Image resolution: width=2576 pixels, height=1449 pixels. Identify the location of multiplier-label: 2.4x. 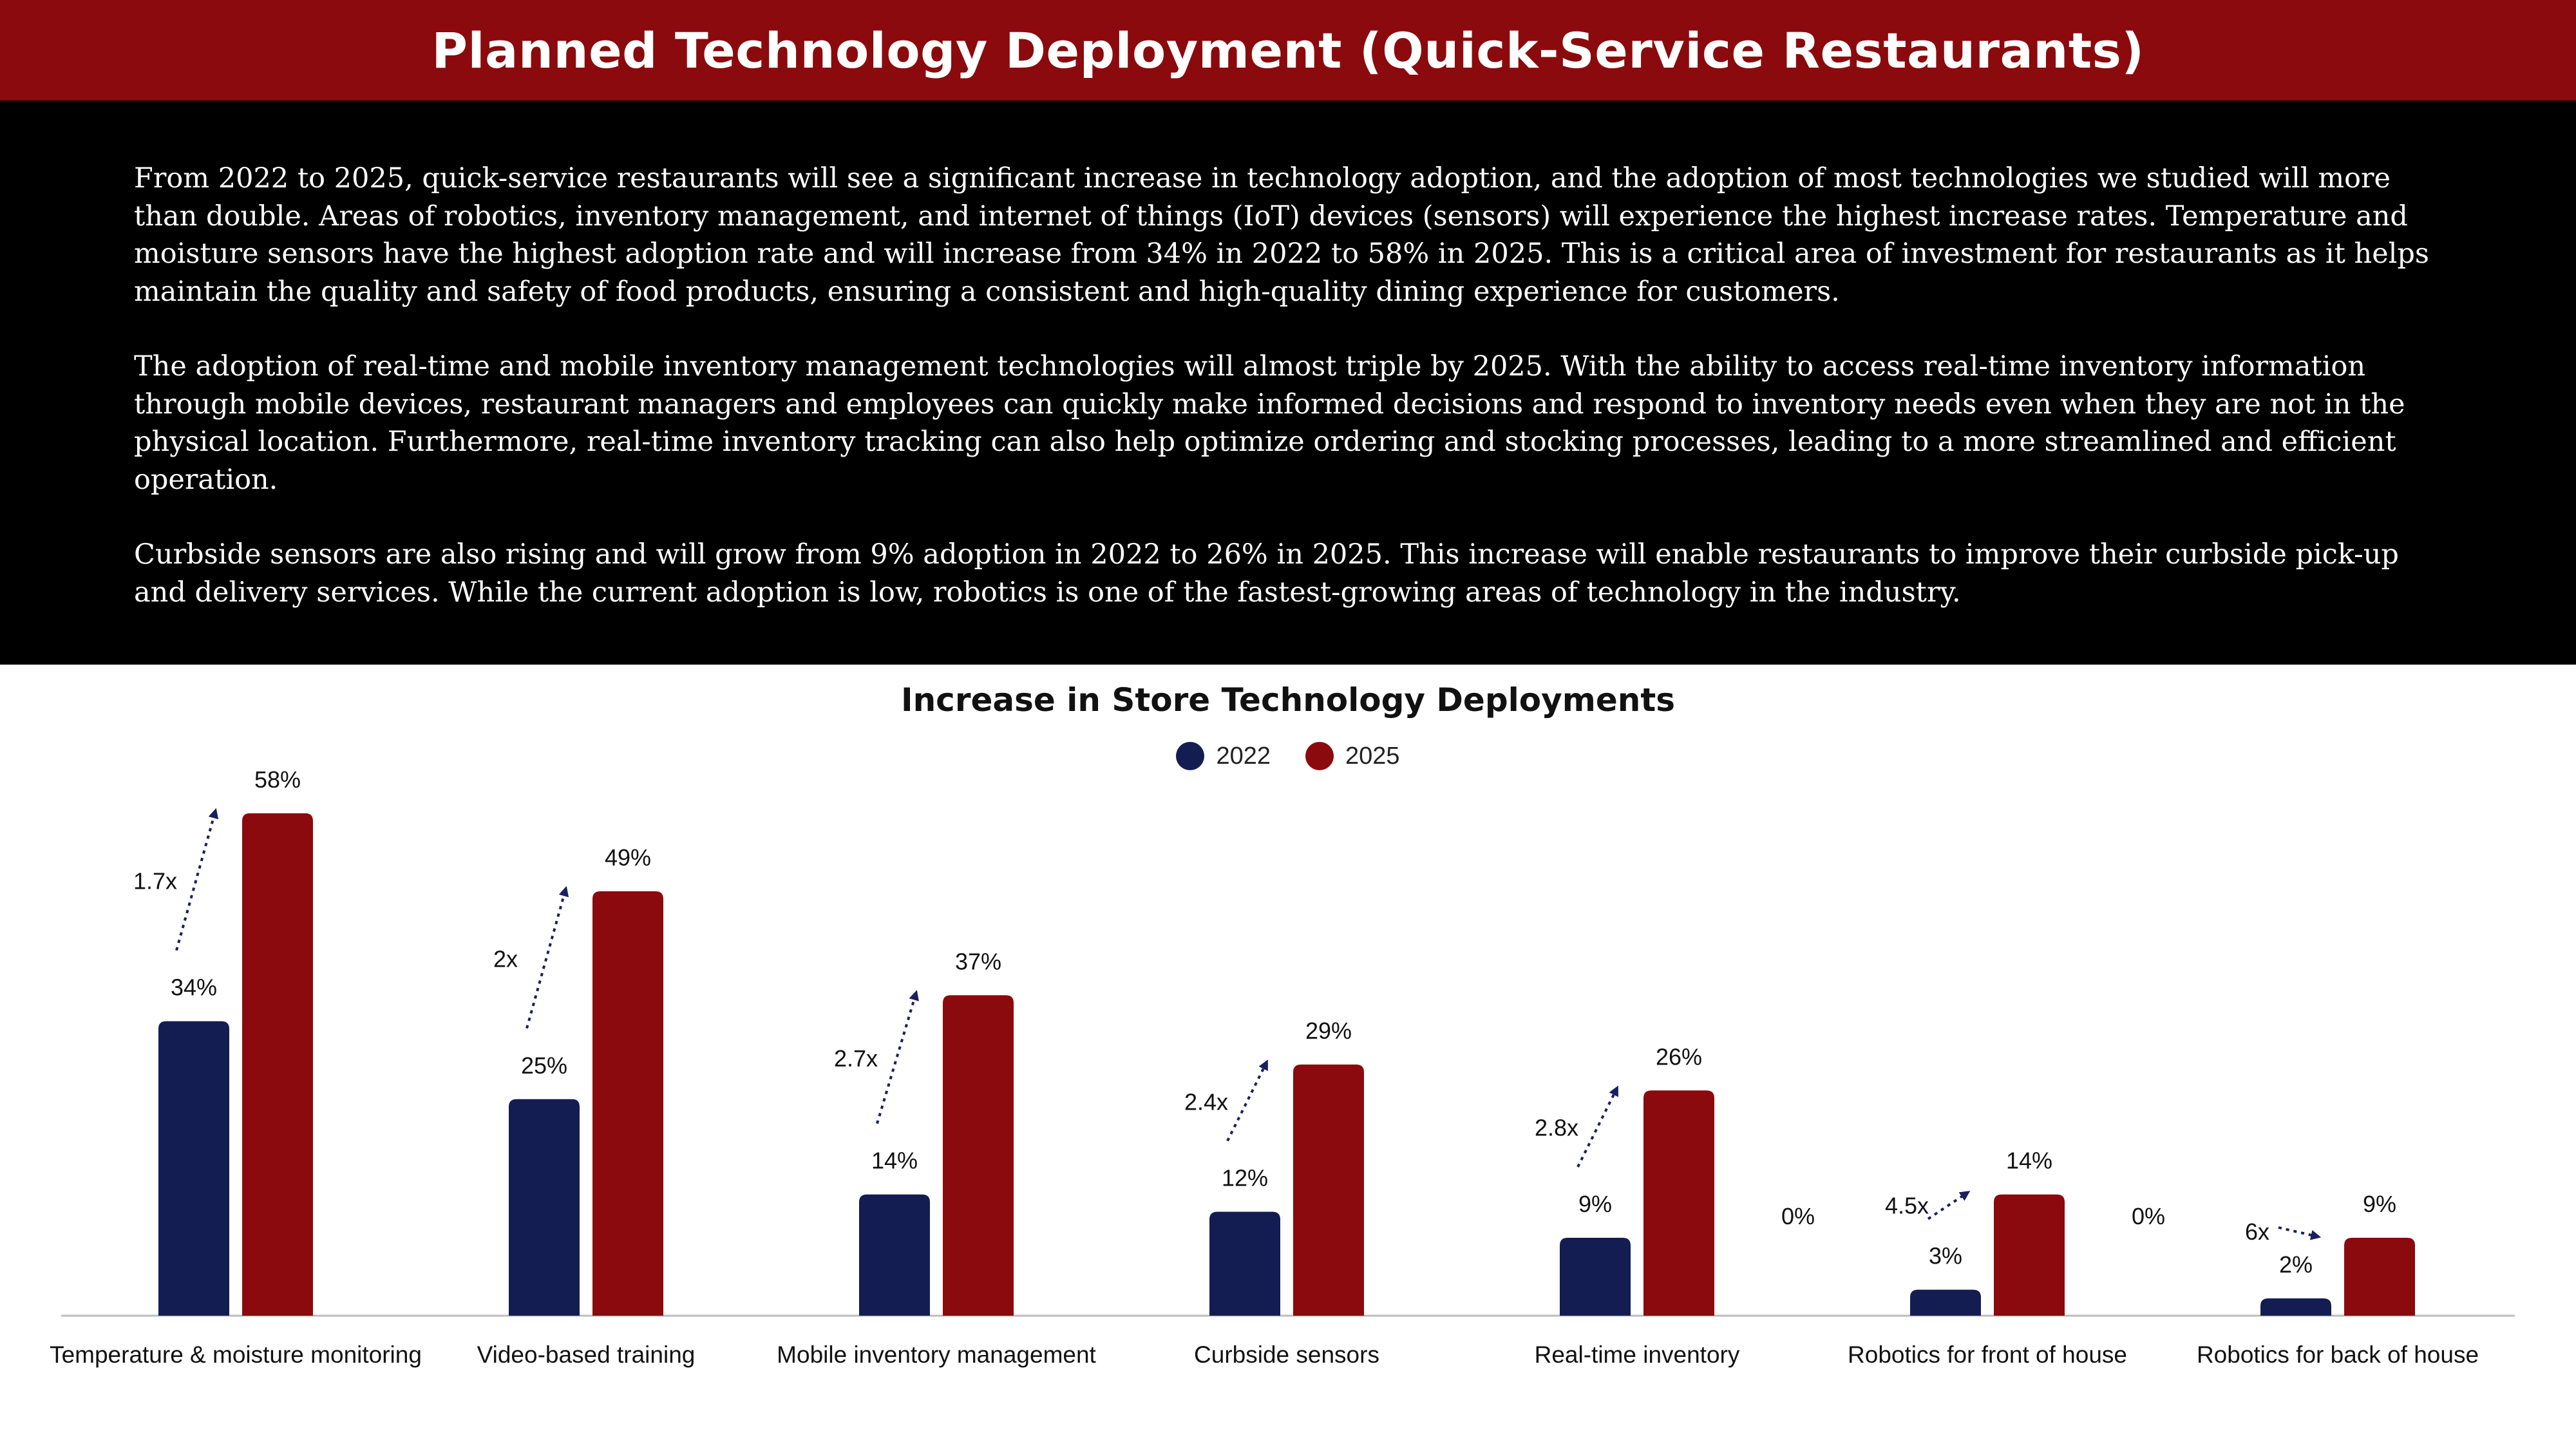
(1206, 1101).